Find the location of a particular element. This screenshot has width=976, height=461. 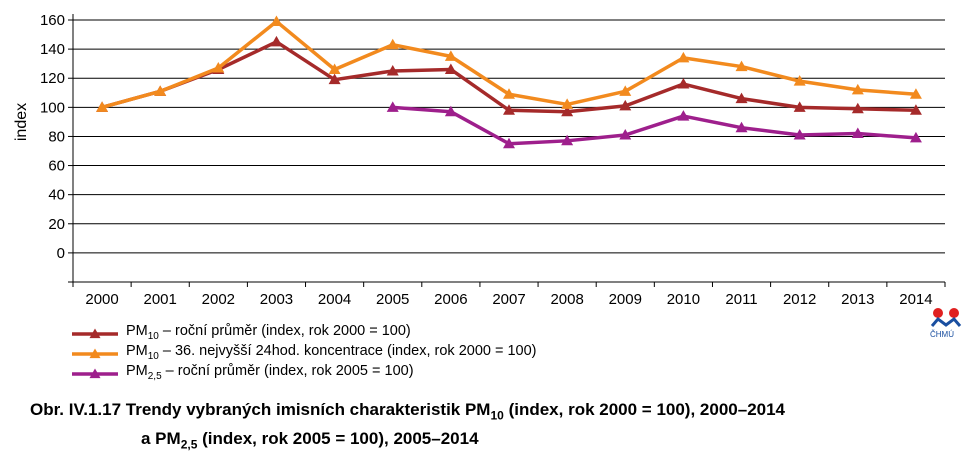

data-point-pm10_avg-2012 is located at coordinates (799, 106).